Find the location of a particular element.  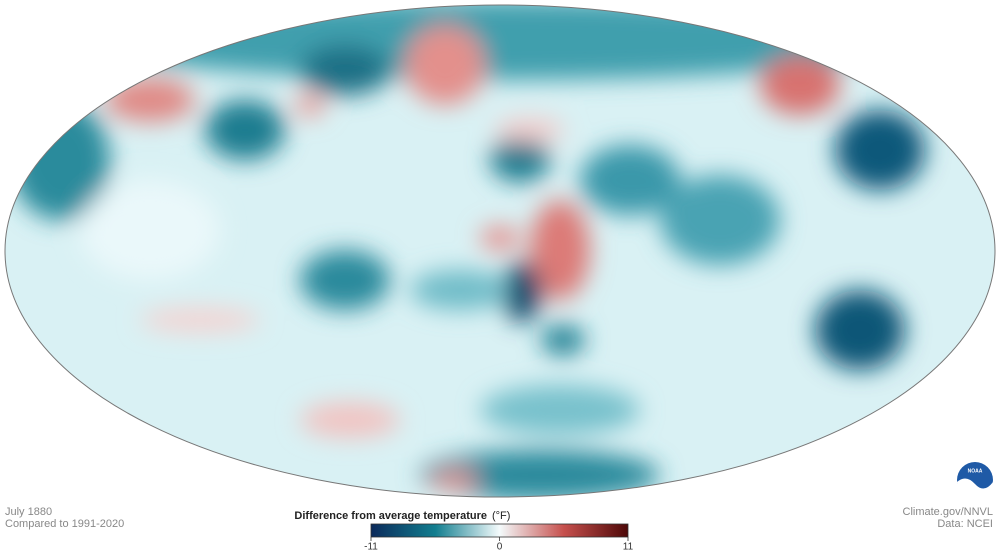

source-credit: Climate.gov/NNVL is located at coordinates (948, 512).